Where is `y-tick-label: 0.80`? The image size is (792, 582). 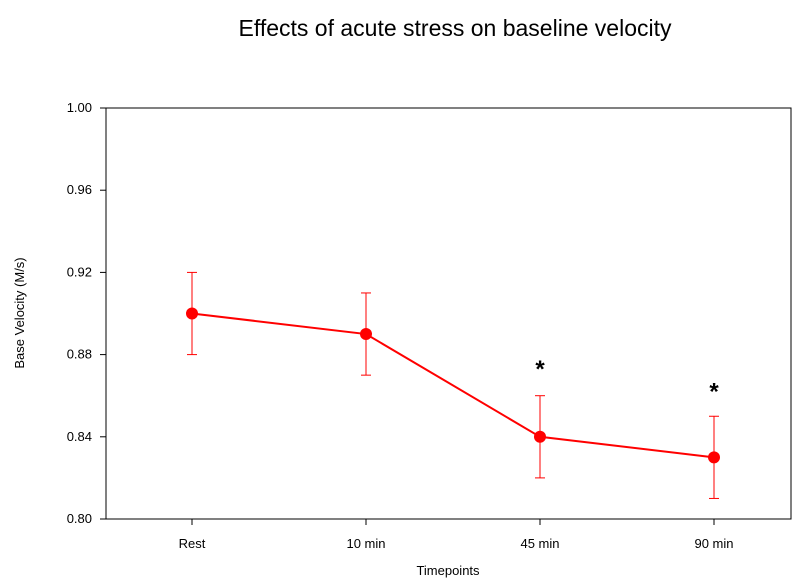 y-tick-label: 0.80 is located at coordinates (79, 518).